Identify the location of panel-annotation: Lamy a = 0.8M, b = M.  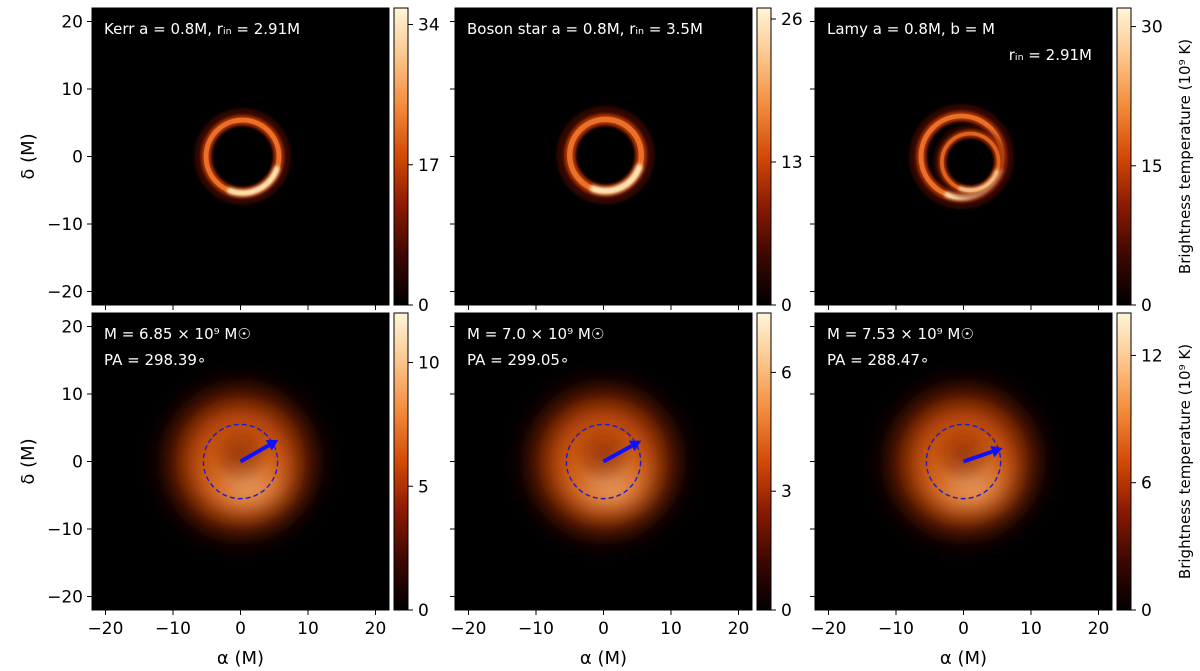
(911, 29).